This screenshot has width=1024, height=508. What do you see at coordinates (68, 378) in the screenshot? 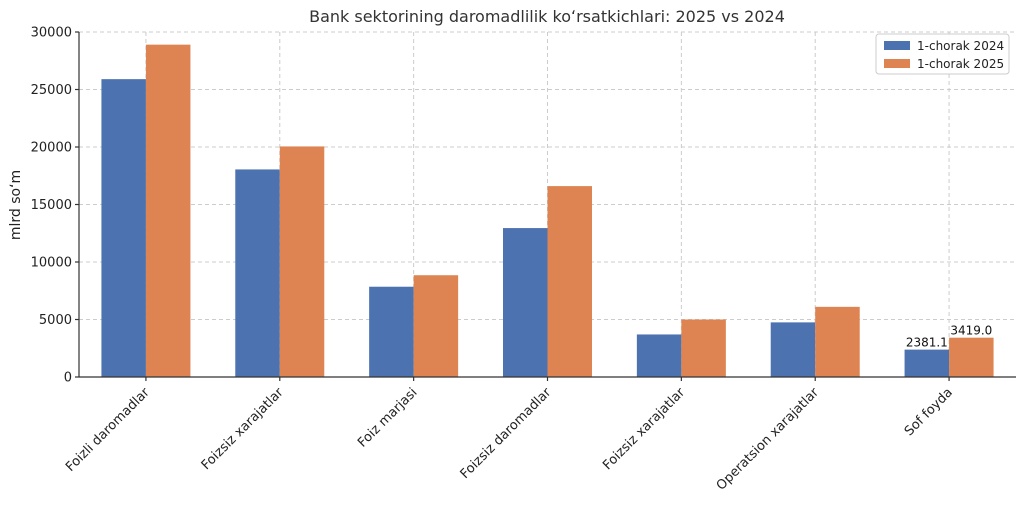
I see `y-tick-label: 0` at bounding box center [68, 378].